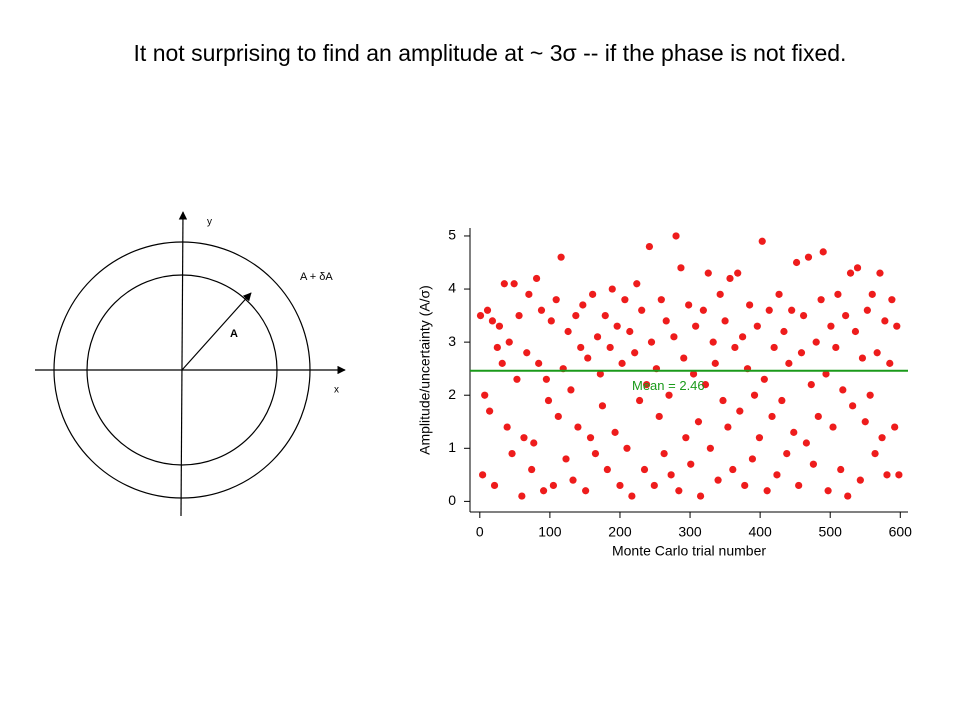 The width and height of the screenshot is (960, 720). Describe the element at coordinates (183, 364) in the screenshot. I see `y-axis` at that location.